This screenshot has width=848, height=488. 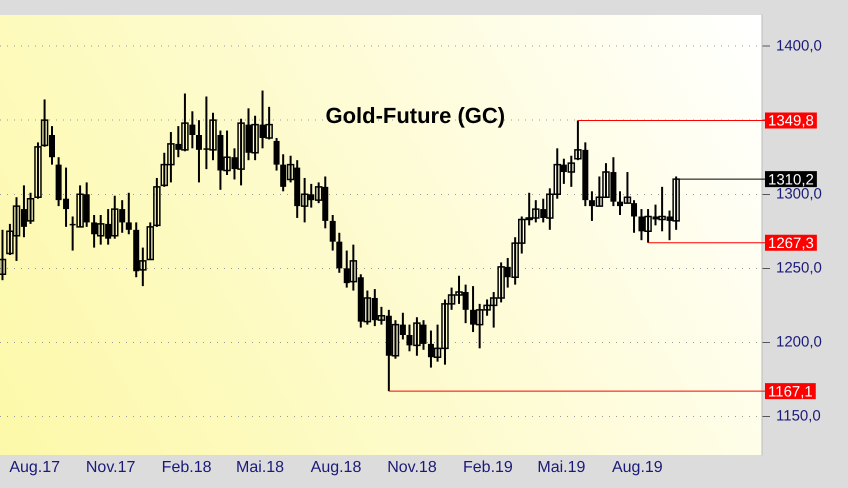 What do you see at coordinates (798, 416) in the screenshot?
I see `y-tick-label: 1150,0` at bounding box center [798, 416].